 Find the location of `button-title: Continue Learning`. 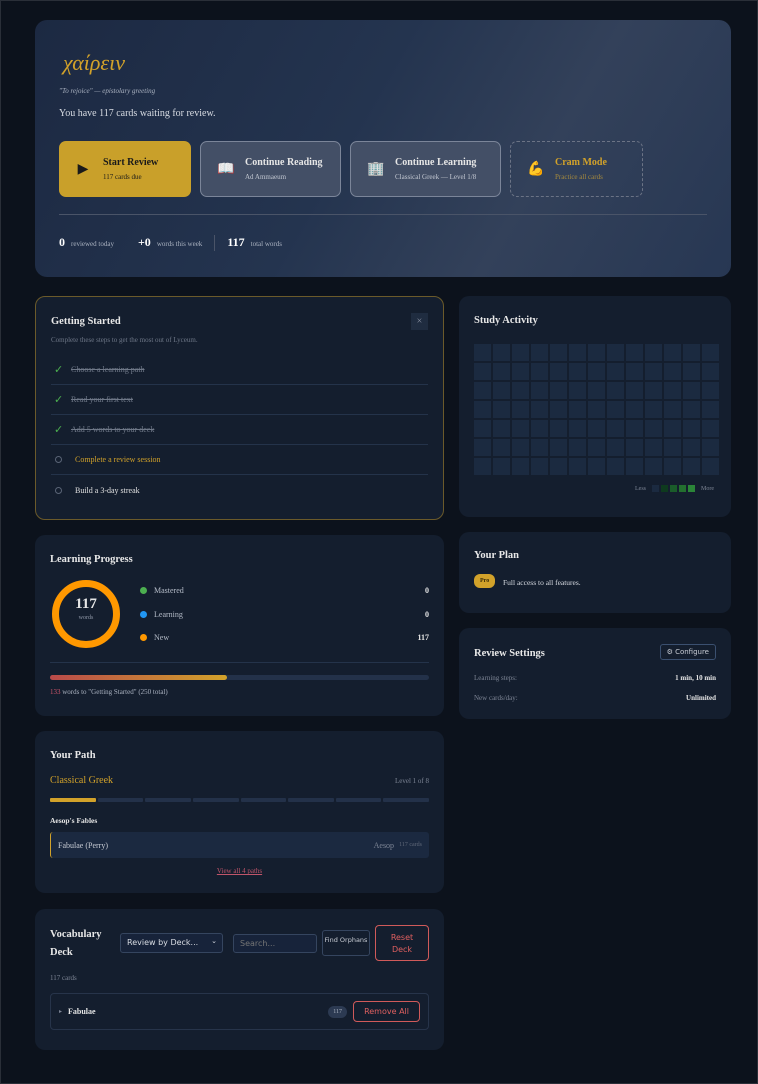

button-title: Continue Learning is located at coordinates (436, 162).